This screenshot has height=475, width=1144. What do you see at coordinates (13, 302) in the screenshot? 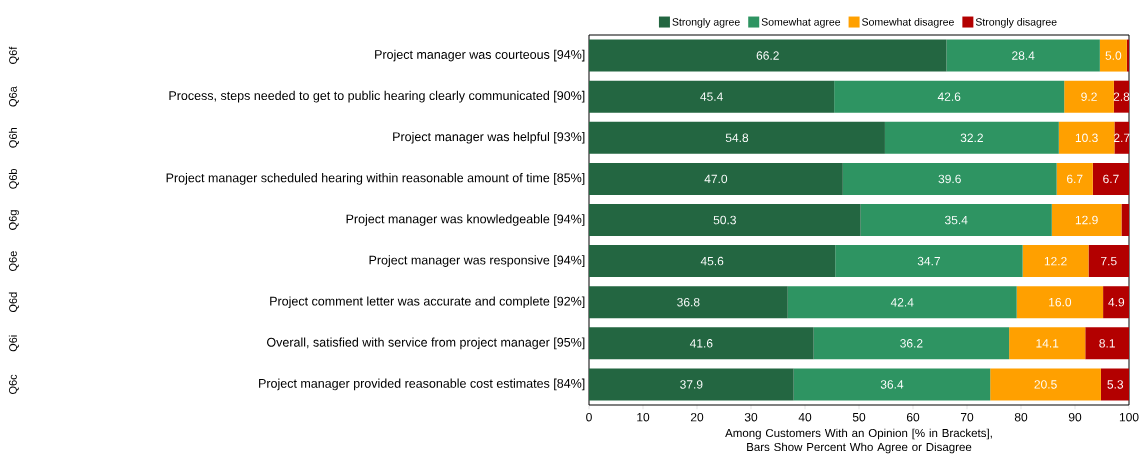
I see `text: Q6d` at bounding box center [13, 302].